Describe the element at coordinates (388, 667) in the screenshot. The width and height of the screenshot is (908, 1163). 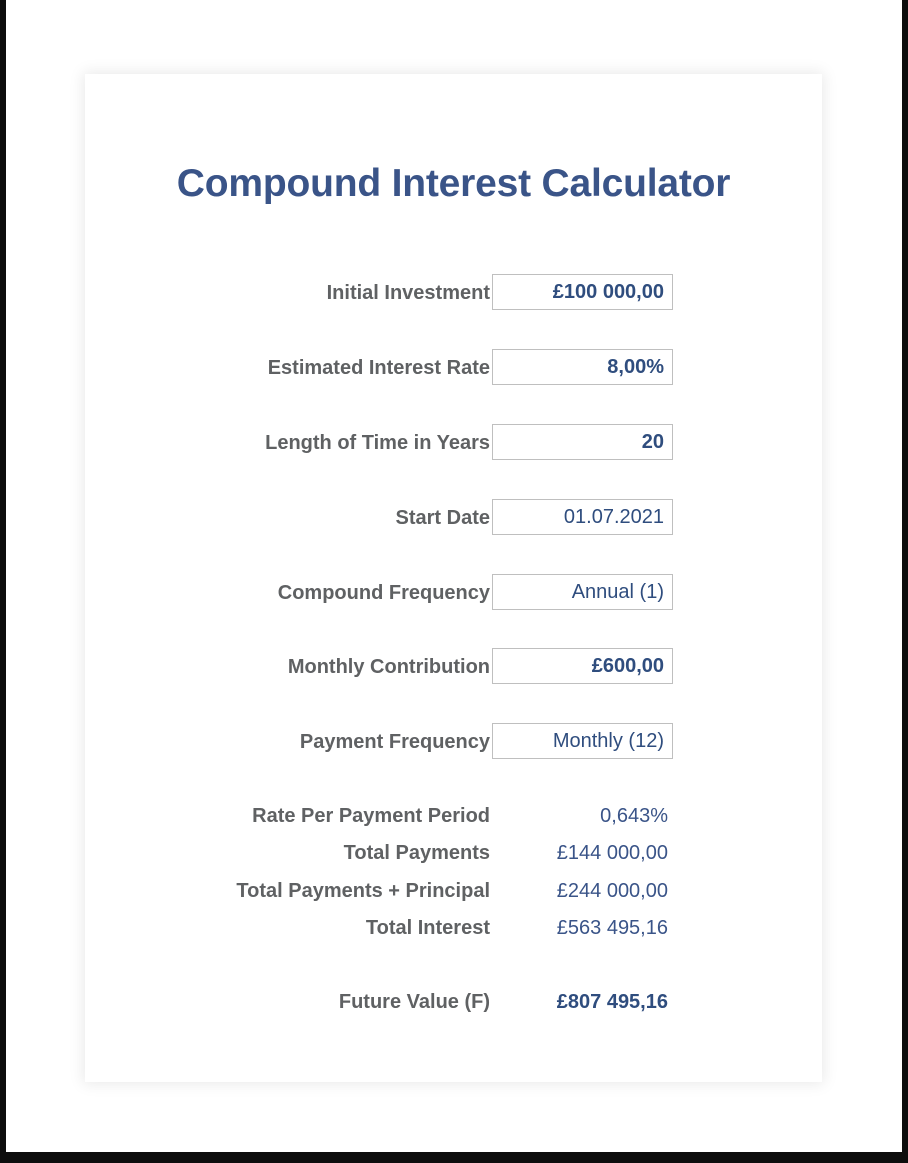
I see `label-monthly-contribution: Monthly Contribution` at that location.